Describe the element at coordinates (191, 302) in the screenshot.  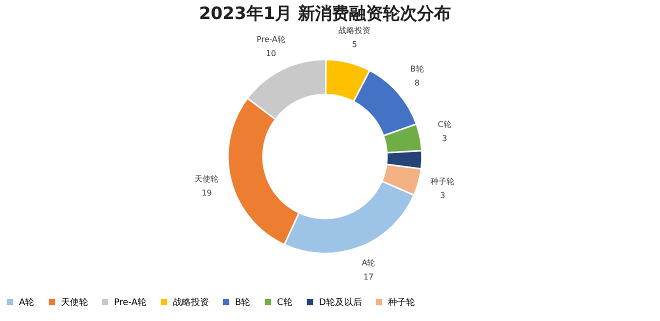
I see `legend-label: 战略投资` at that location.